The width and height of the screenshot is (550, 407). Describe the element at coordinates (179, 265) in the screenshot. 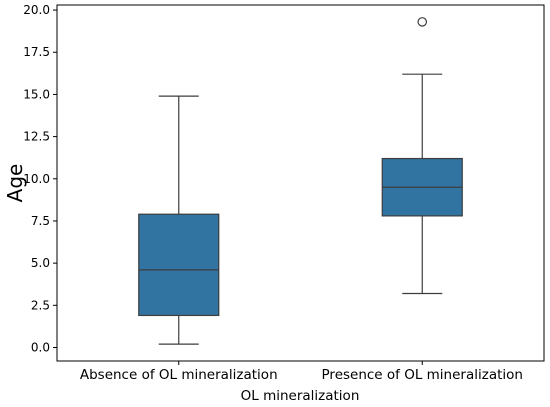

I see `iqr-box` at that location.